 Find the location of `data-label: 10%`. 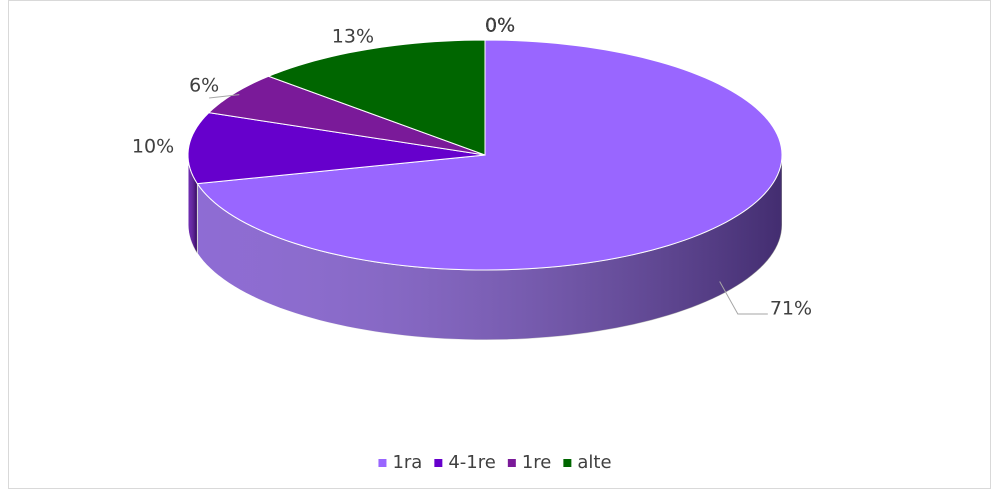

data-label: 10% is located at coordinates (153, 146).